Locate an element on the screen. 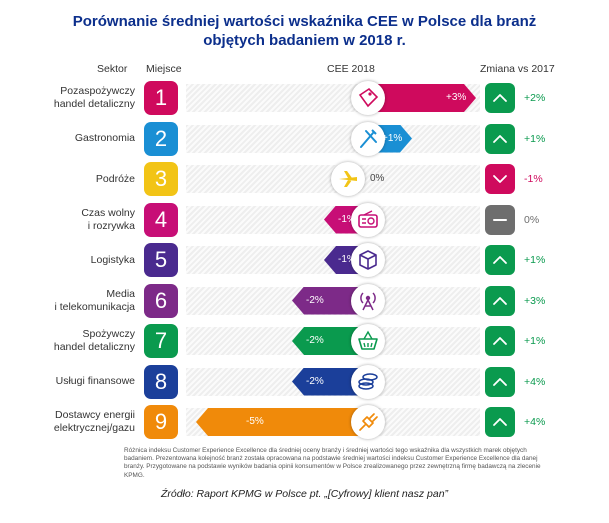 Image resolution: width=609 pixels, height=523 pixels. airplane-icon is located at coordinates (348, 179).